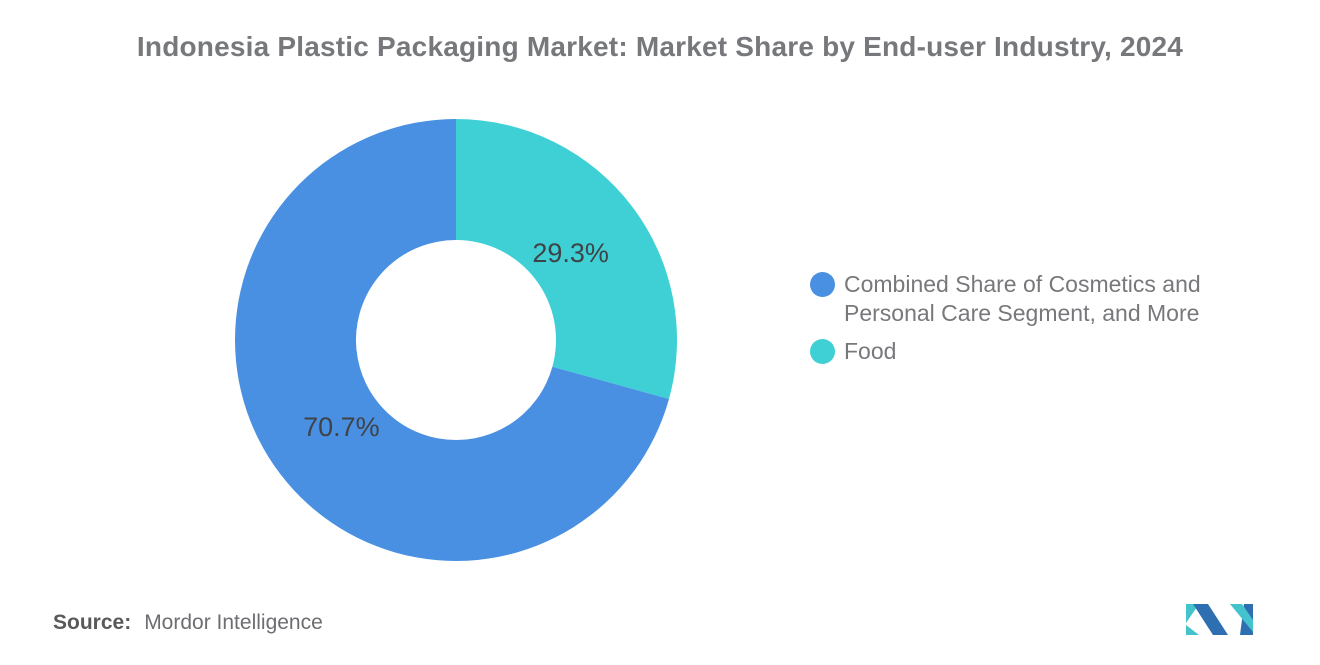 The width and height of the screenshot is (1320, 665). Describe the element at coordinates (1192, 613) in the screenshot. I see `logo-shape-teal-top-left` at that location.